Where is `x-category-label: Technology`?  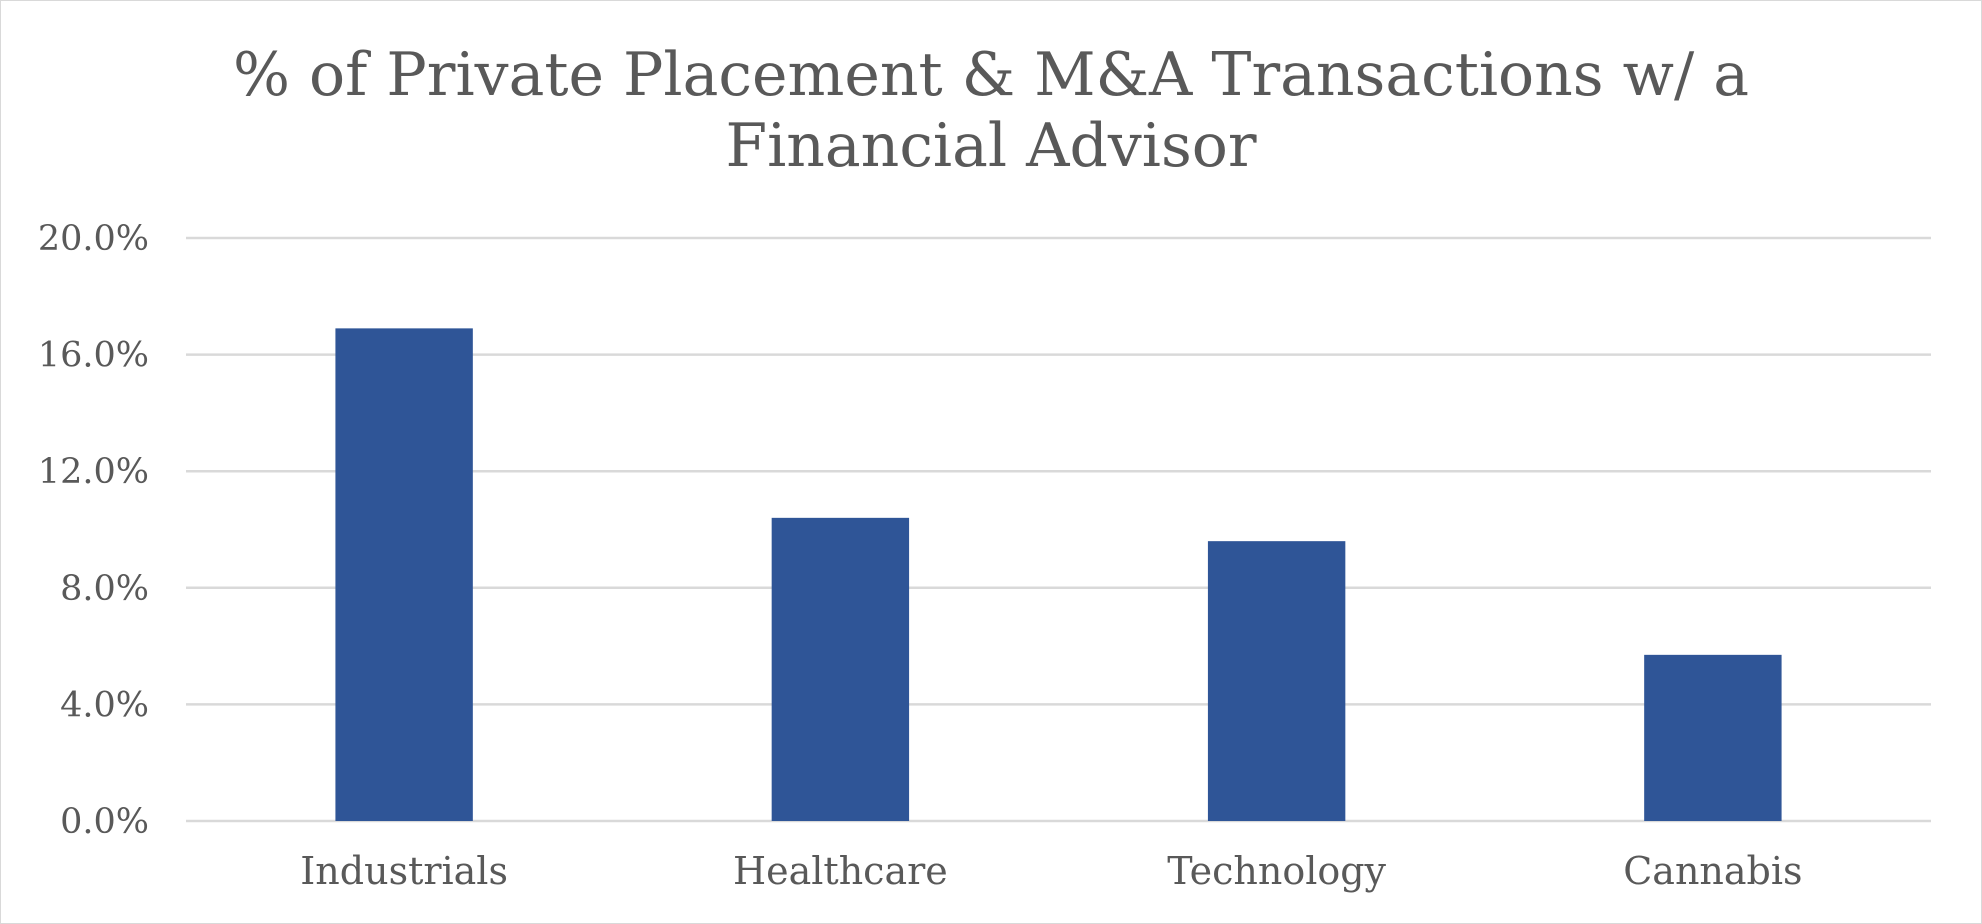 x-category-label: Technology is located at coordinates (1276, 871).